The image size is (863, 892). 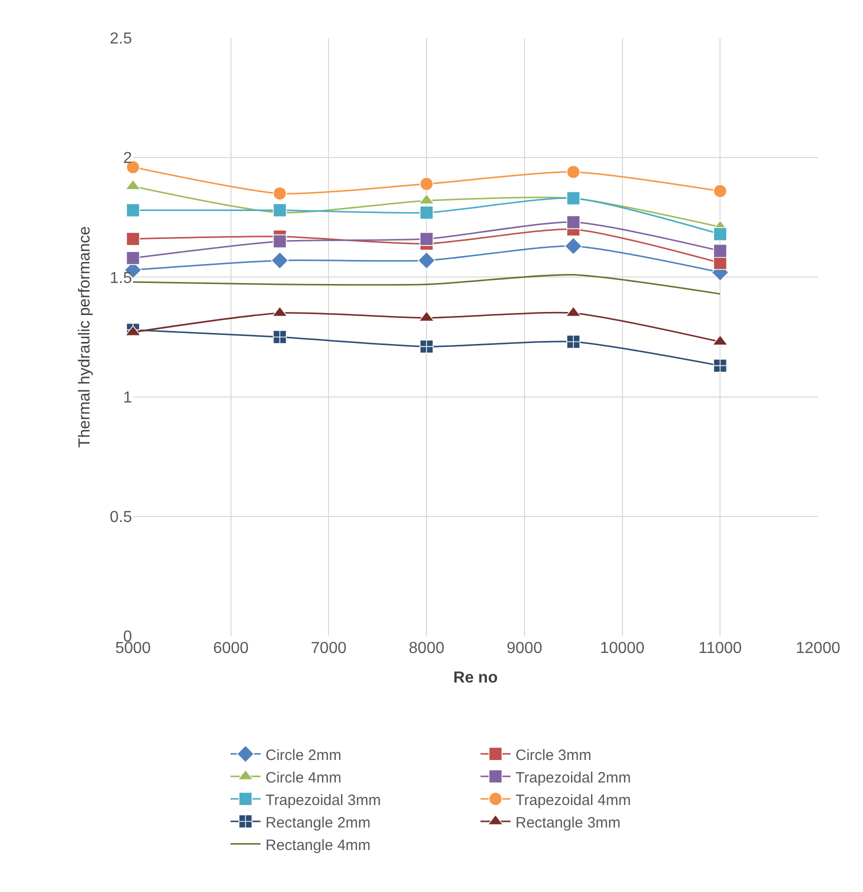 I want to click on x-tick-label: 11000, so click(x=720, y=648).